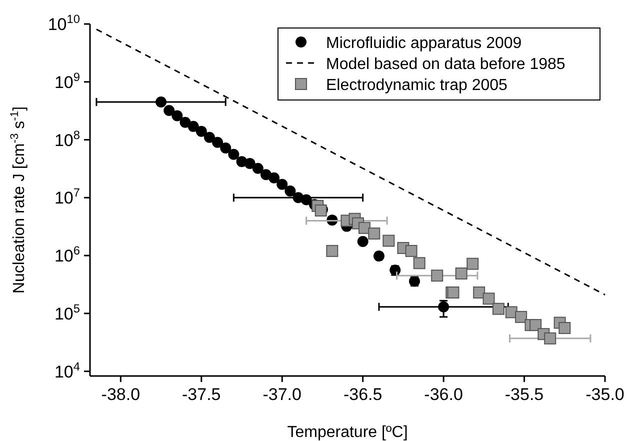 The image size is (639, 441). What do you see at coordinates (120, 394) in the screenshot?
I see `x-tick-label: -38.0` at bounding box center [120, 394].